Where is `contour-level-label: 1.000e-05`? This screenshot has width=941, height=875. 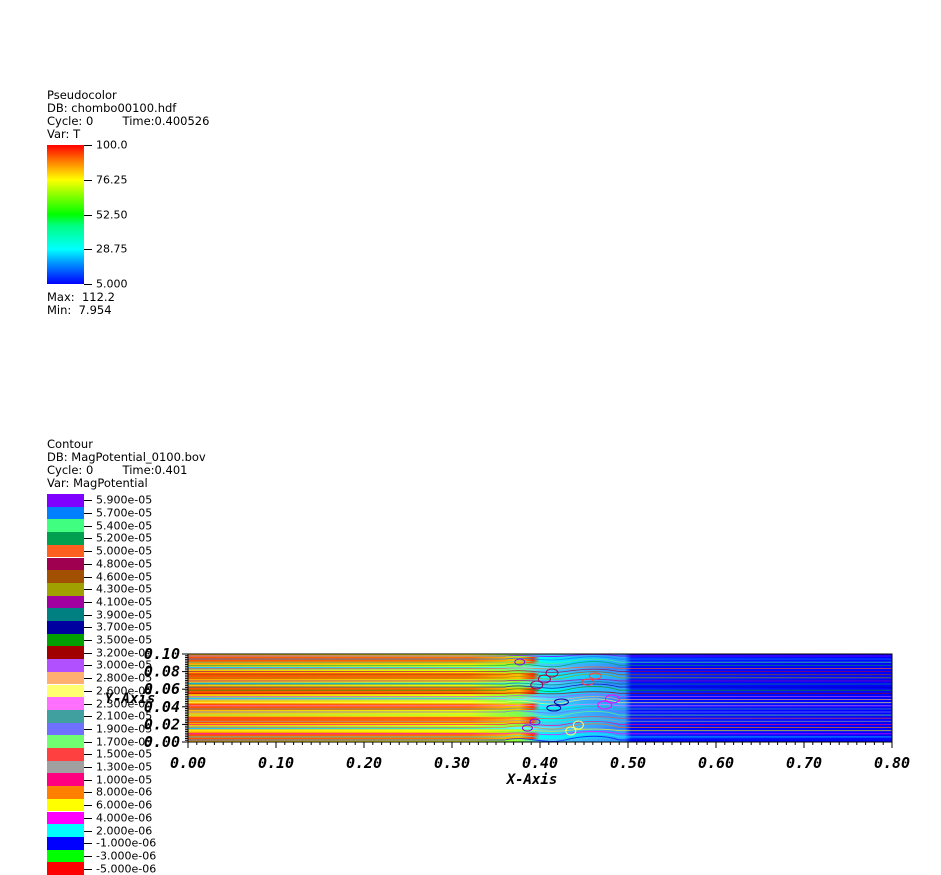
contour-level-label: 1.000e-05 is located at coordinates (124, 780).